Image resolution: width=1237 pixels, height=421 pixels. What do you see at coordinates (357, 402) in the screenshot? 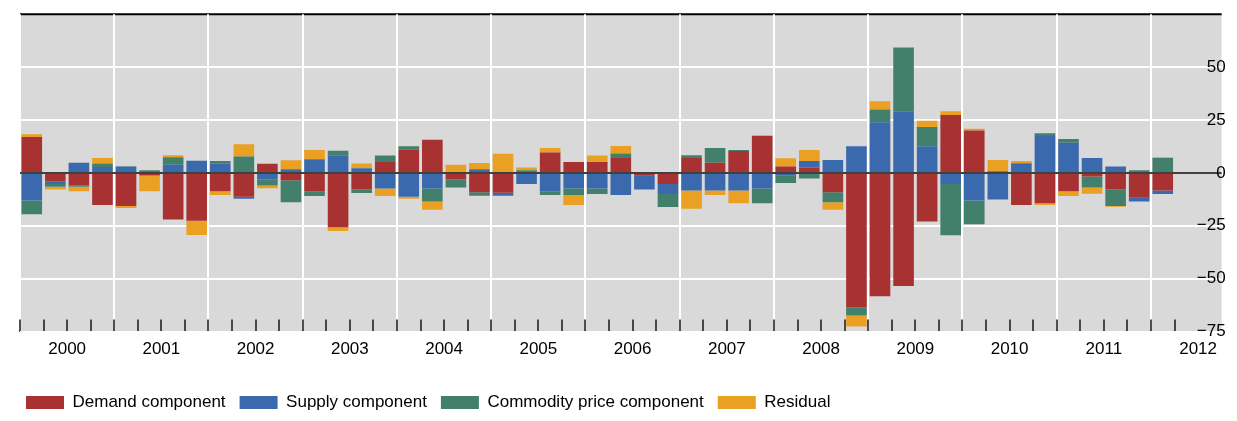
I see `legend-label: Supply component` at bounding box center [357, 402].